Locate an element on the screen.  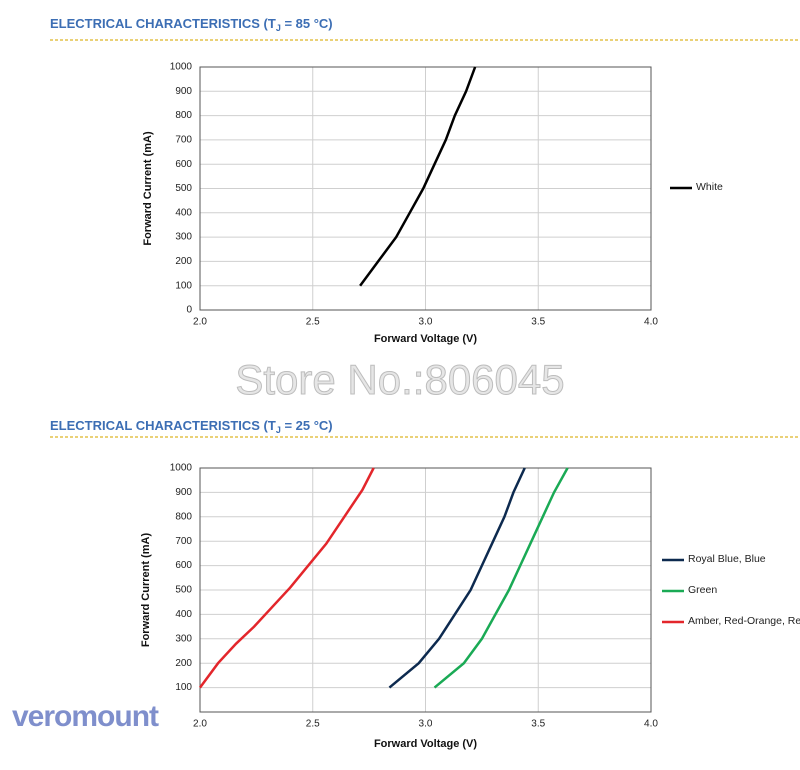
legend-label: Green is located at coordinates (703, 590).